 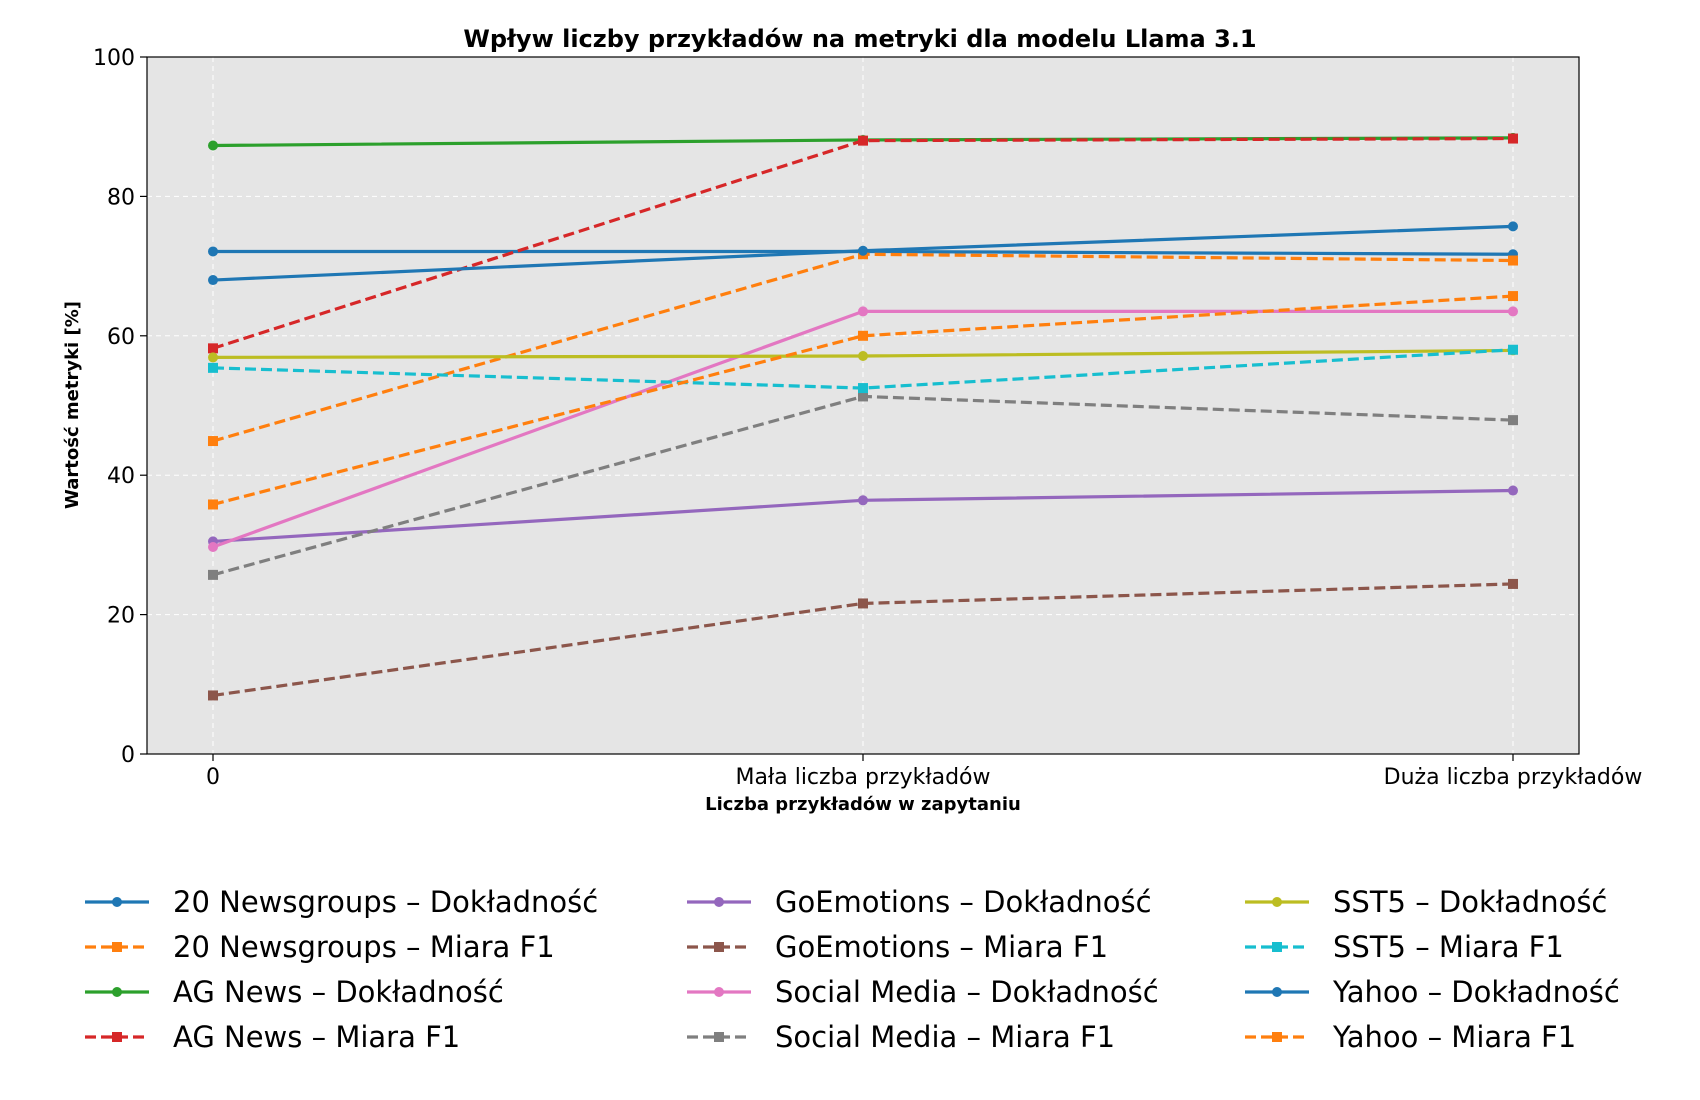 What do you see at coordinates (213, 777) in the screenshot?
I see `x-tick-label: 0` at bounding box center [213, 777].